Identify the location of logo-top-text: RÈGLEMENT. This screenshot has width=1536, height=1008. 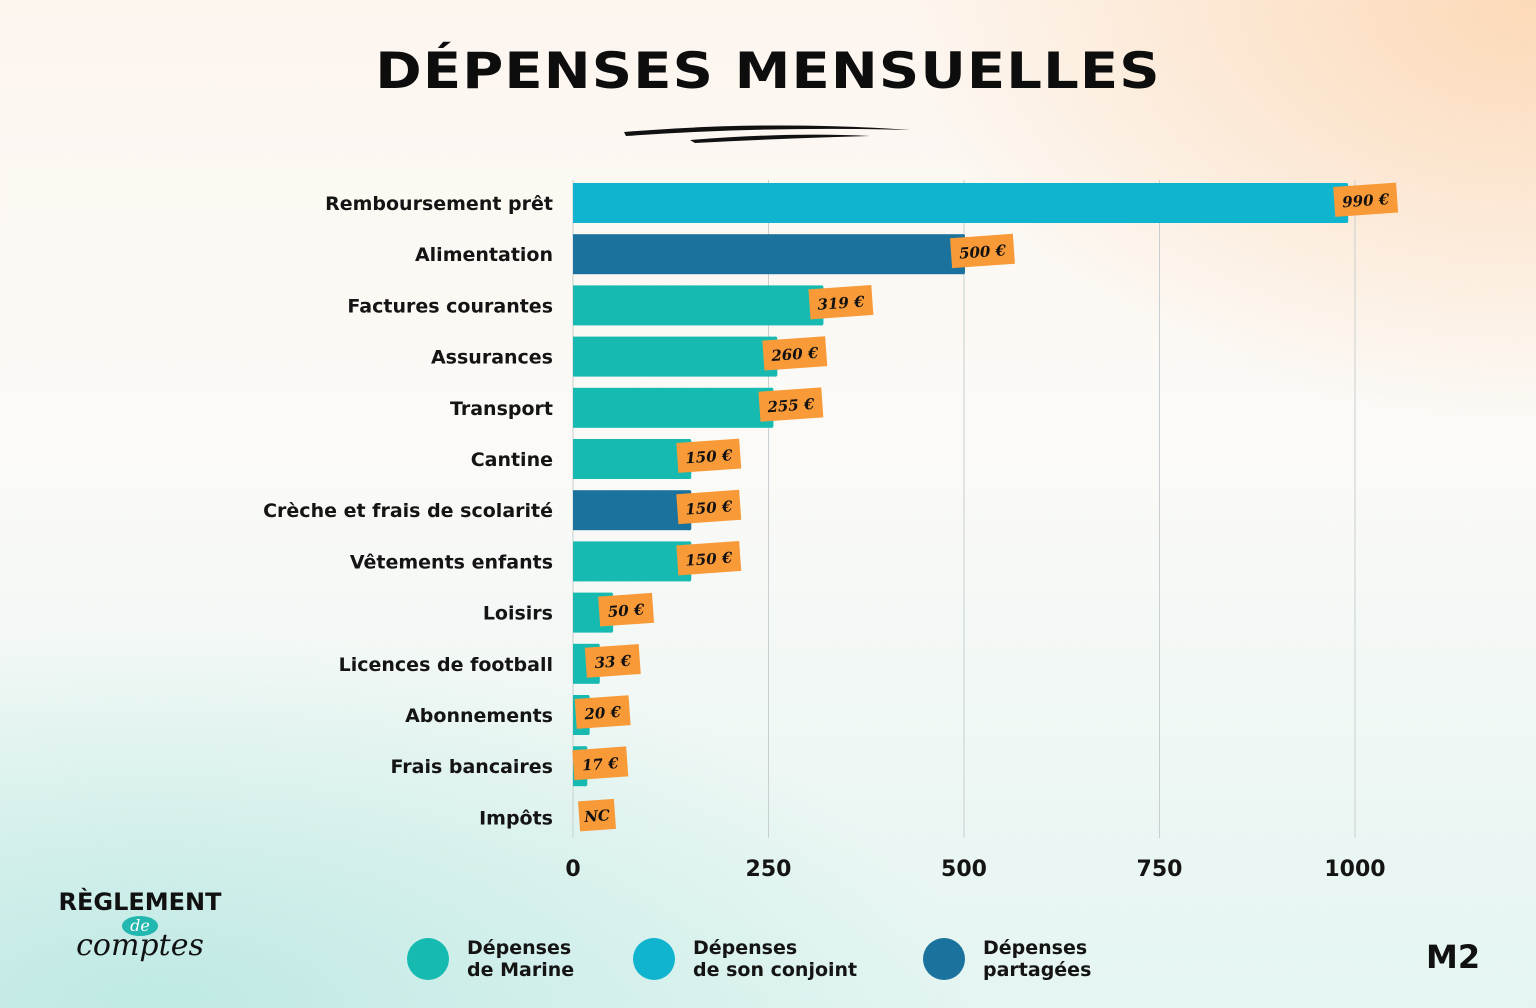
(140, 902).